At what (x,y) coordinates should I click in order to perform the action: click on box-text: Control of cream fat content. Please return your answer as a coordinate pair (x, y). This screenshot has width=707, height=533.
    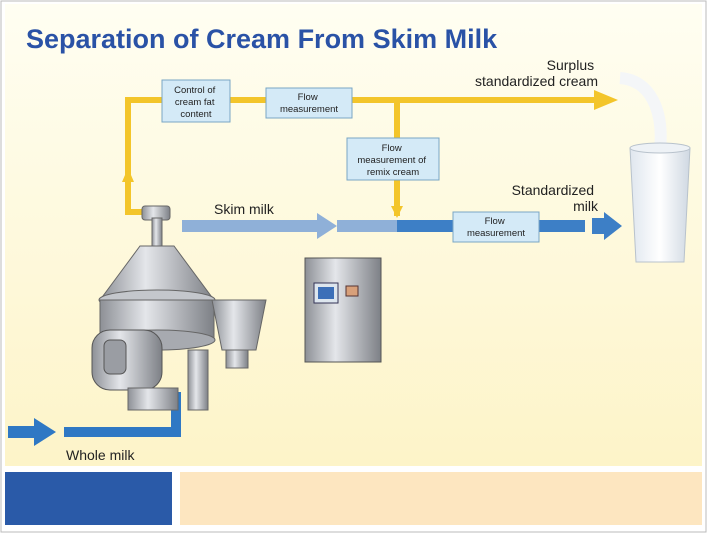
    Looking at the image, I should click on (196, 102).